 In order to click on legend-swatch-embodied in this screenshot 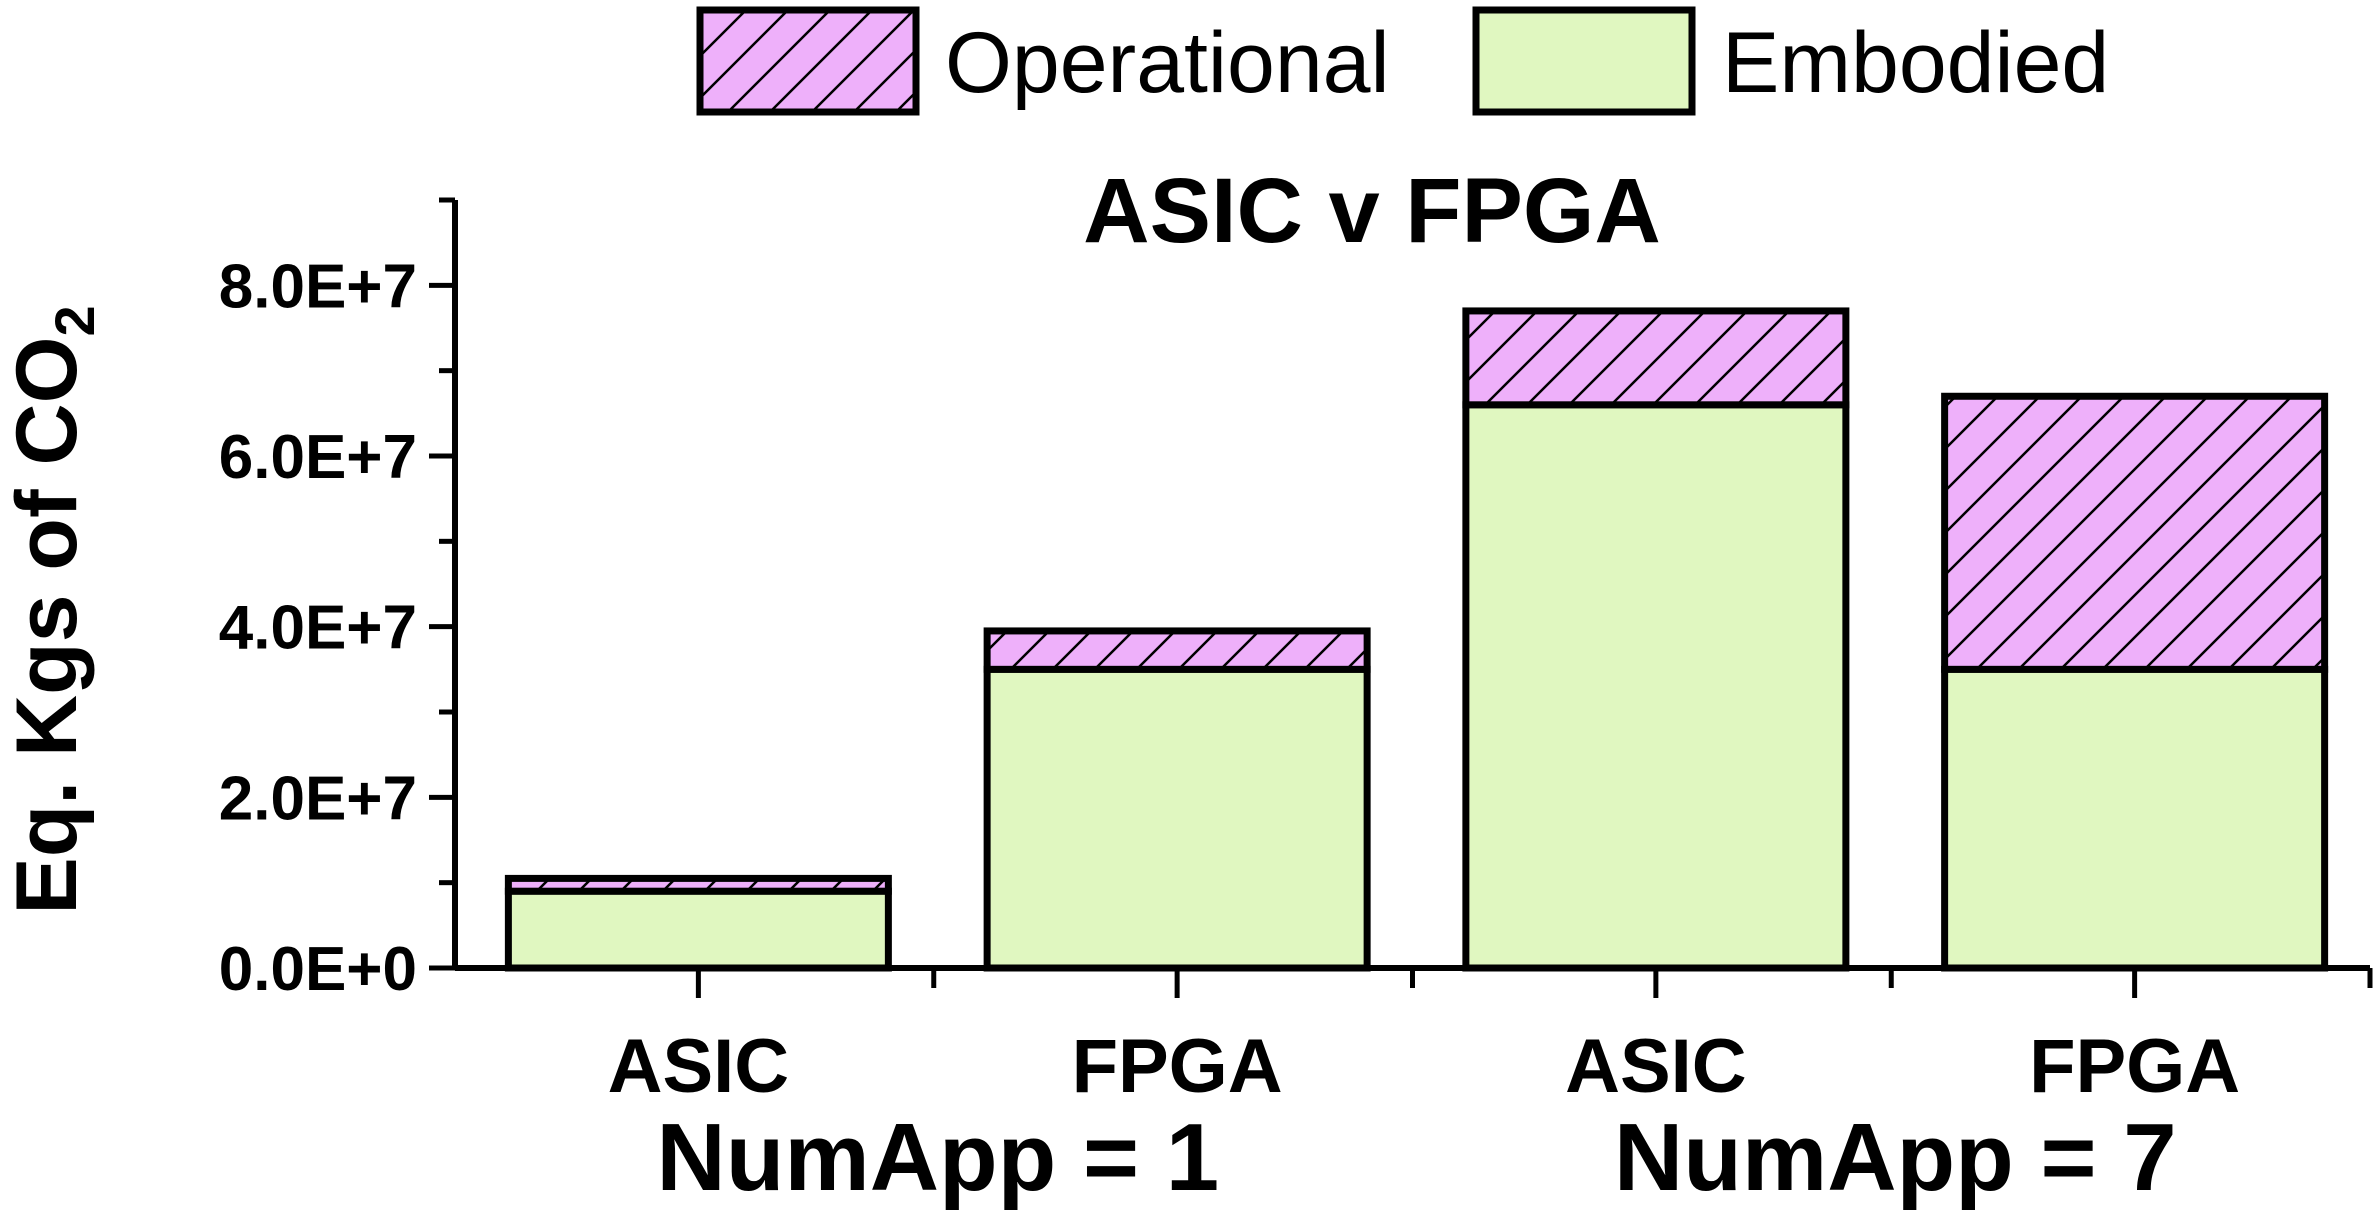, I will do `click(1584, 61)`.